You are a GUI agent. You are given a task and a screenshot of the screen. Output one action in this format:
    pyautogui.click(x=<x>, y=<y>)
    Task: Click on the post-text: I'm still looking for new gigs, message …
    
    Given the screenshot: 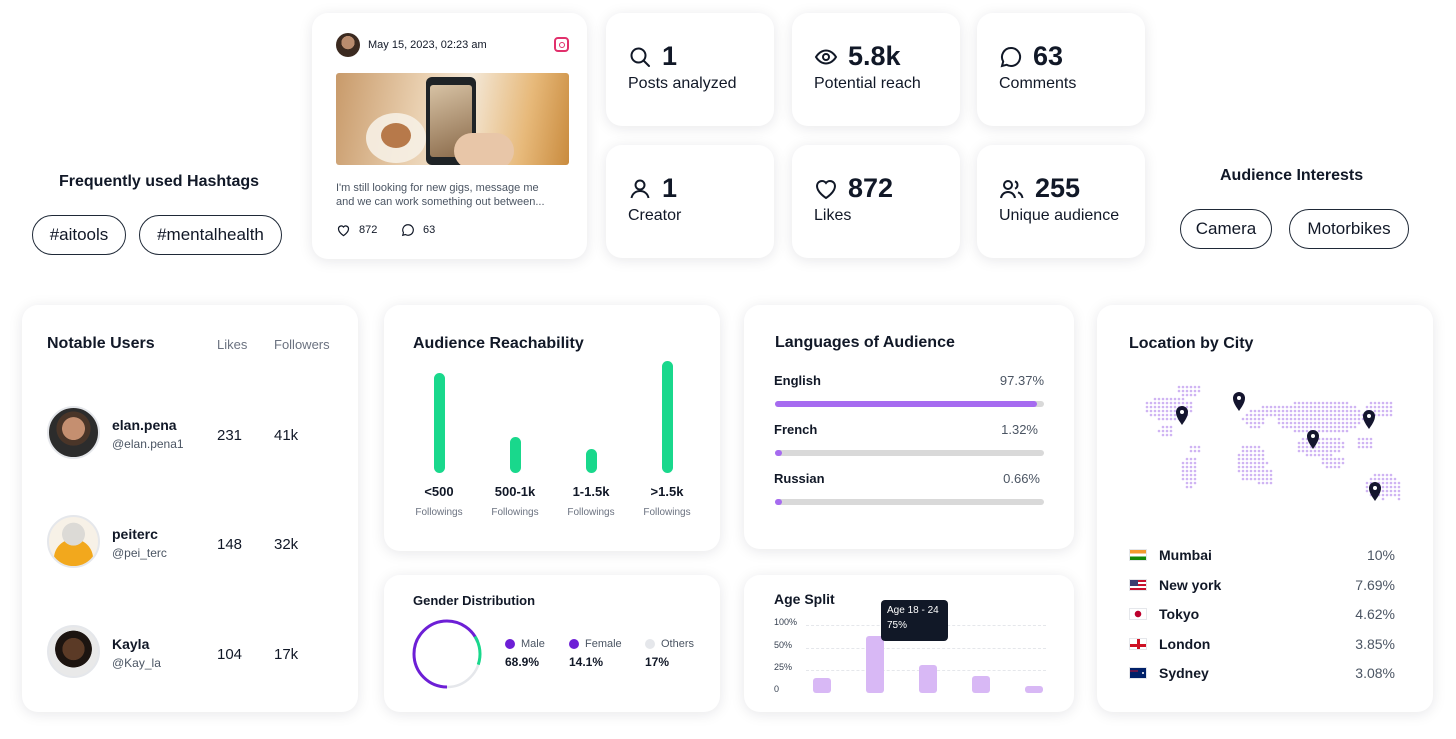 What is the action you would take?
    pyautogui.click(x=453, y=195)
    